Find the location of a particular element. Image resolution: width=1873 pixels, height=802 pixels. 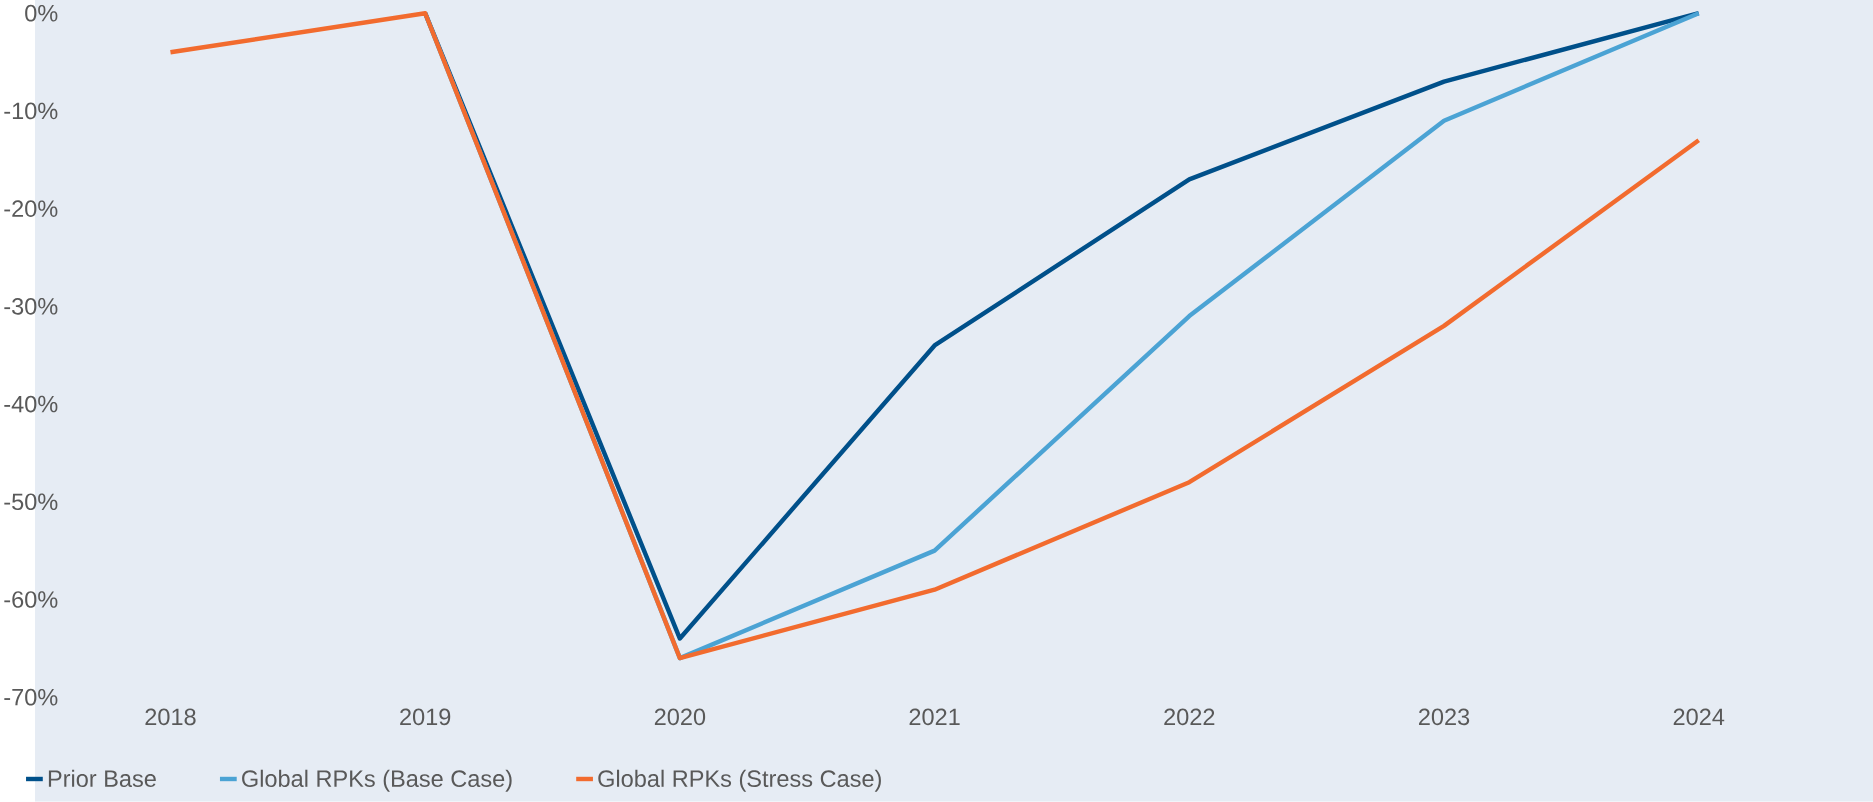

x-tick-label: 2020 is located at coordinates (680, 717).